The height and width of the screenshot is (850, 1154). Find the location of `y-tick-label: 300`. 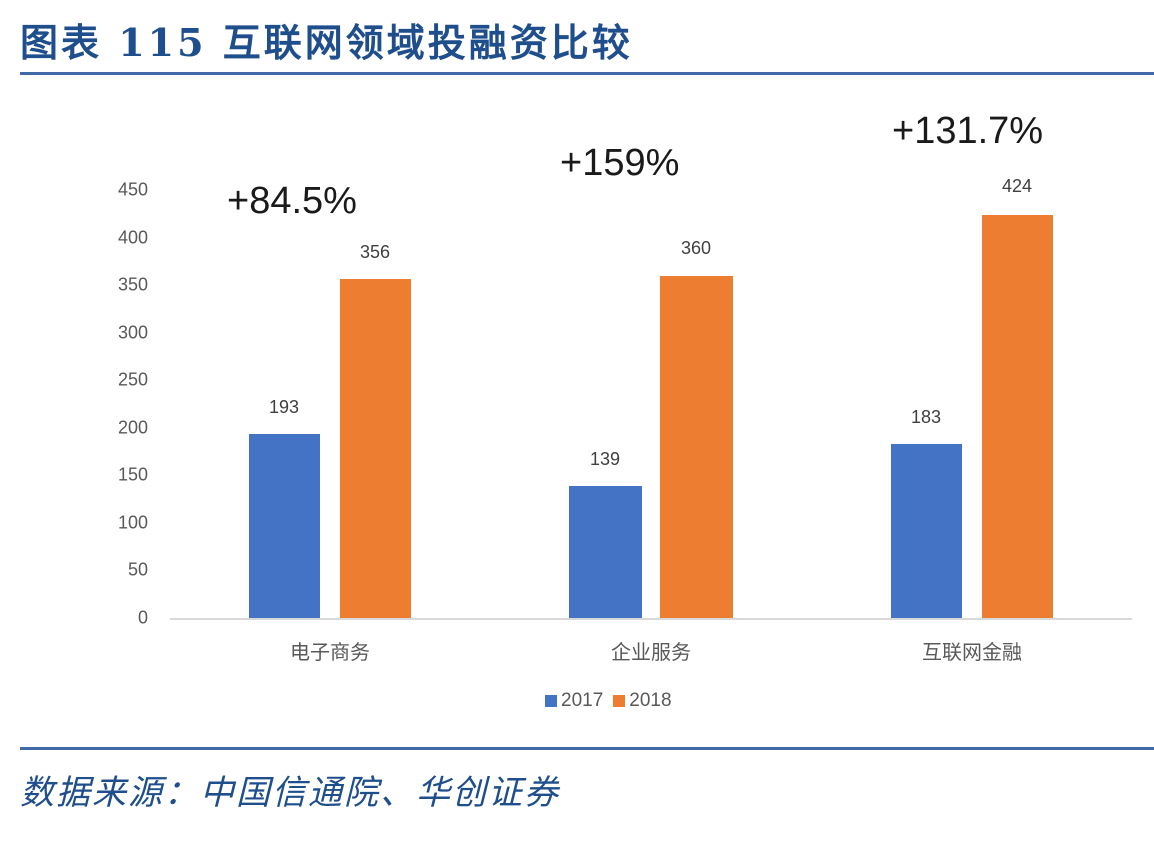

y-tick-label: 300 is located at coordinates (132, 332).